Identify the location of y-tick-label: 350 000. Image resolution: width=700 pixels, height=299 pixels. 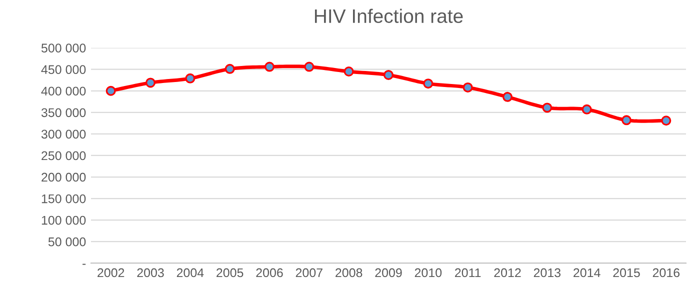
(63, 113).